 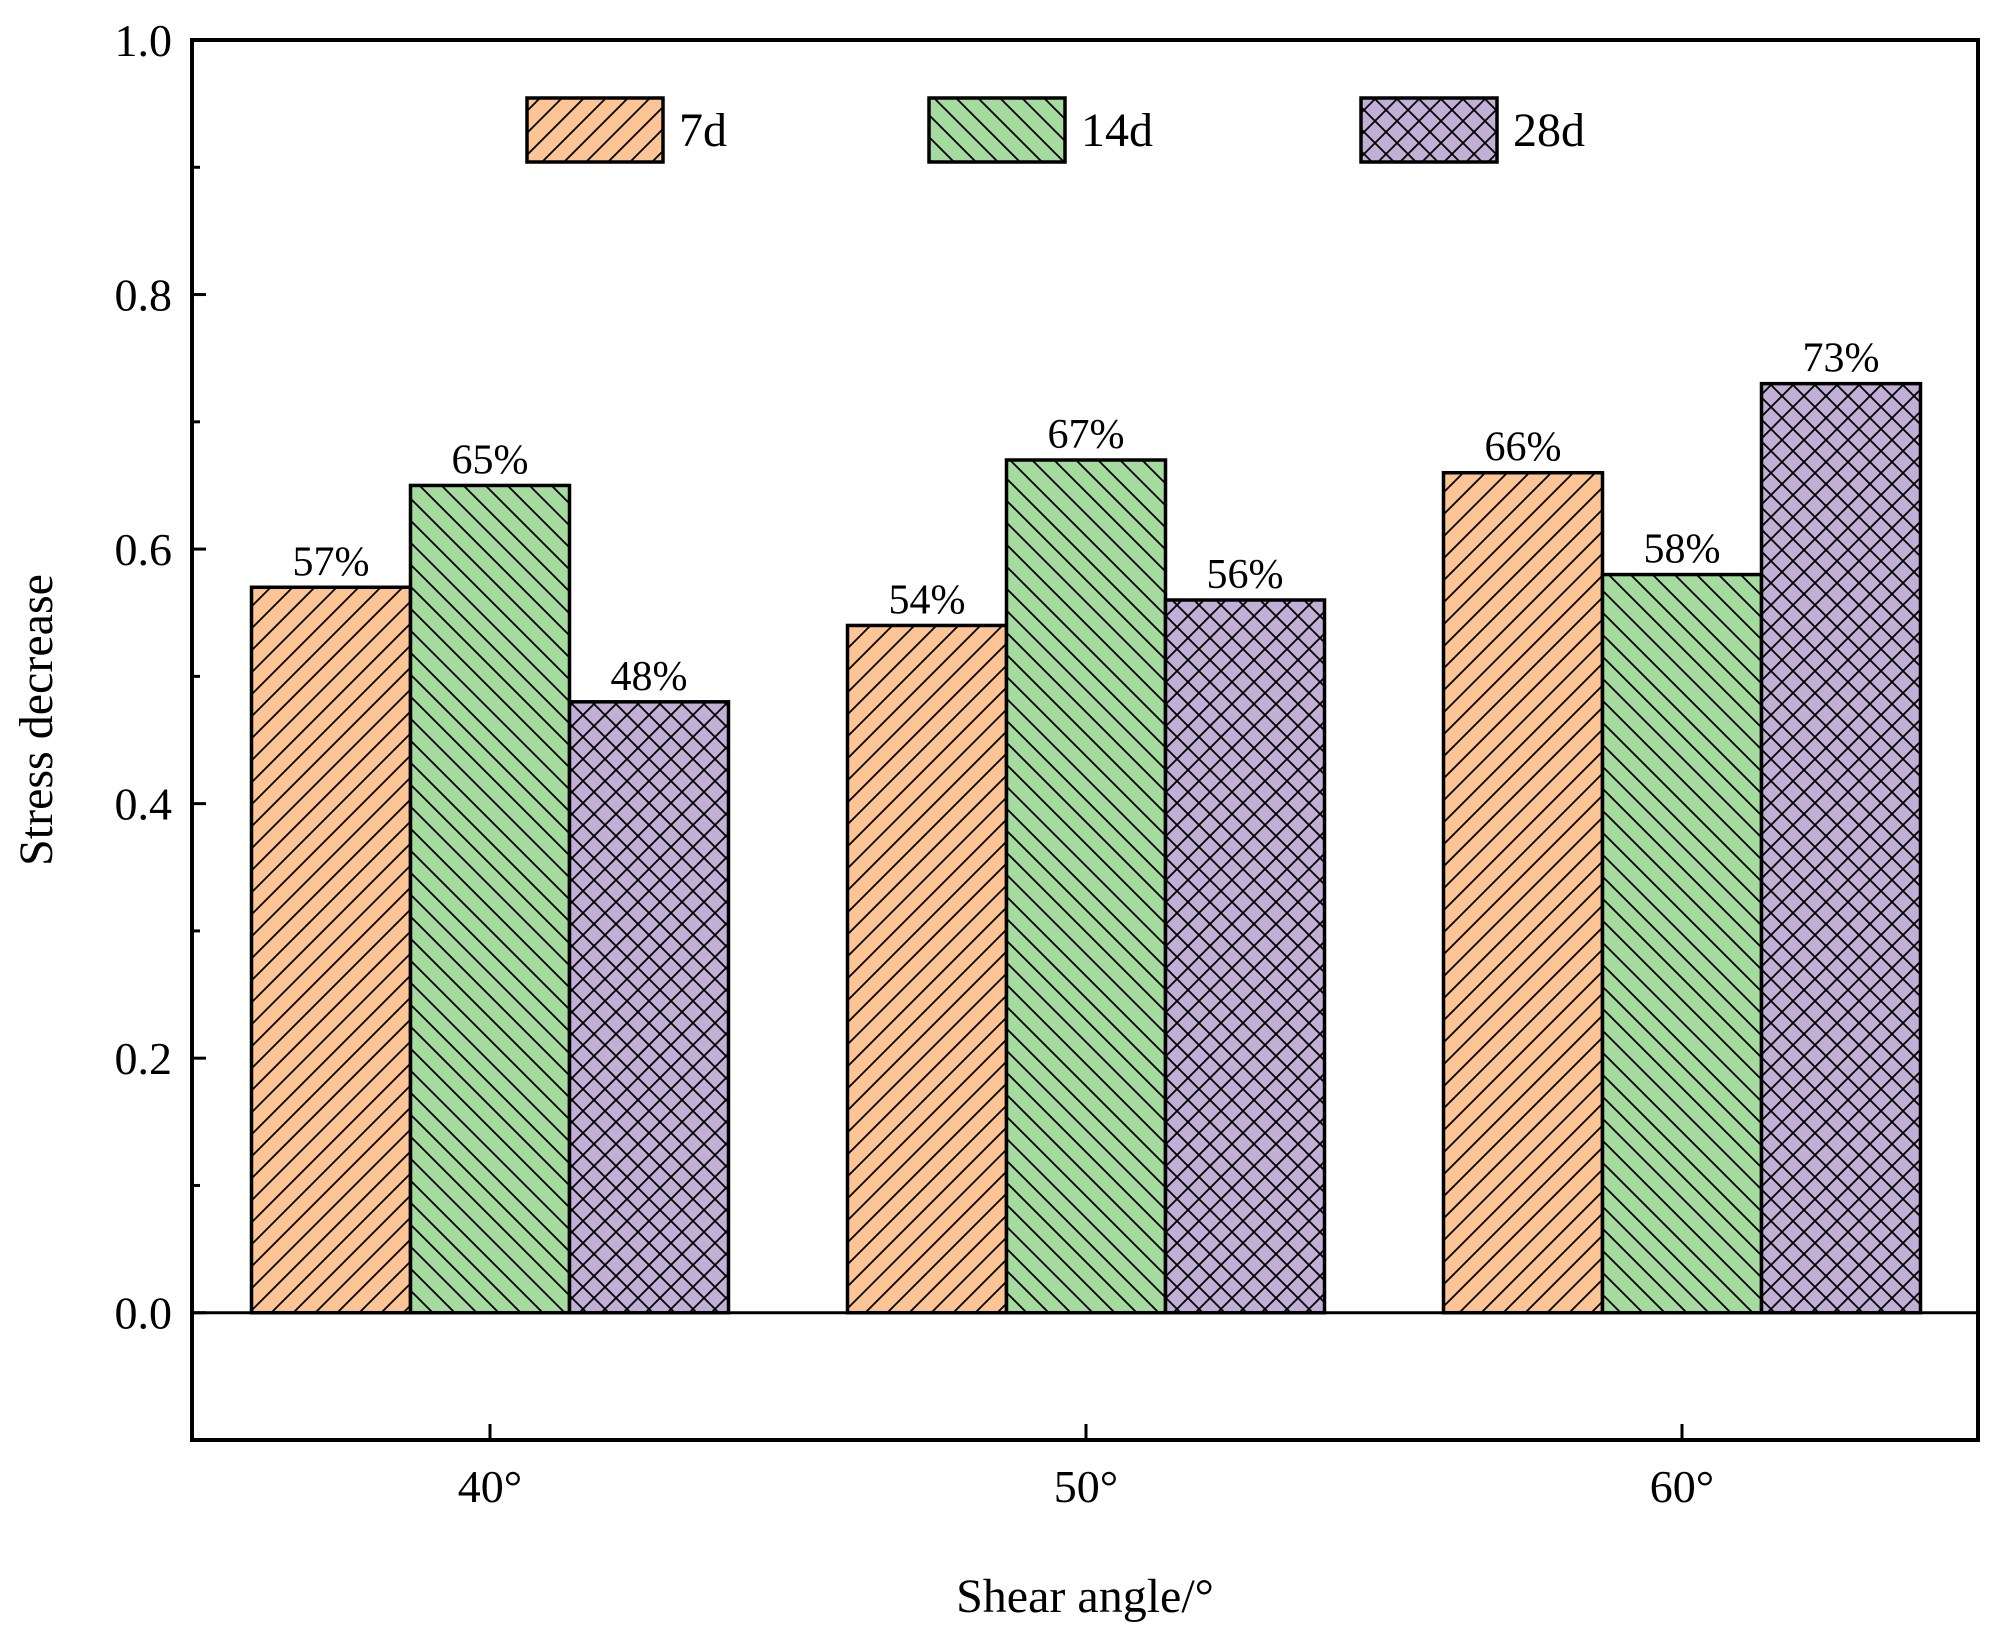 What do you see at coordinates (490, 1486) in the screenshot?
I see `x-tick-label: 40°` at bounding box center [490, 1486].